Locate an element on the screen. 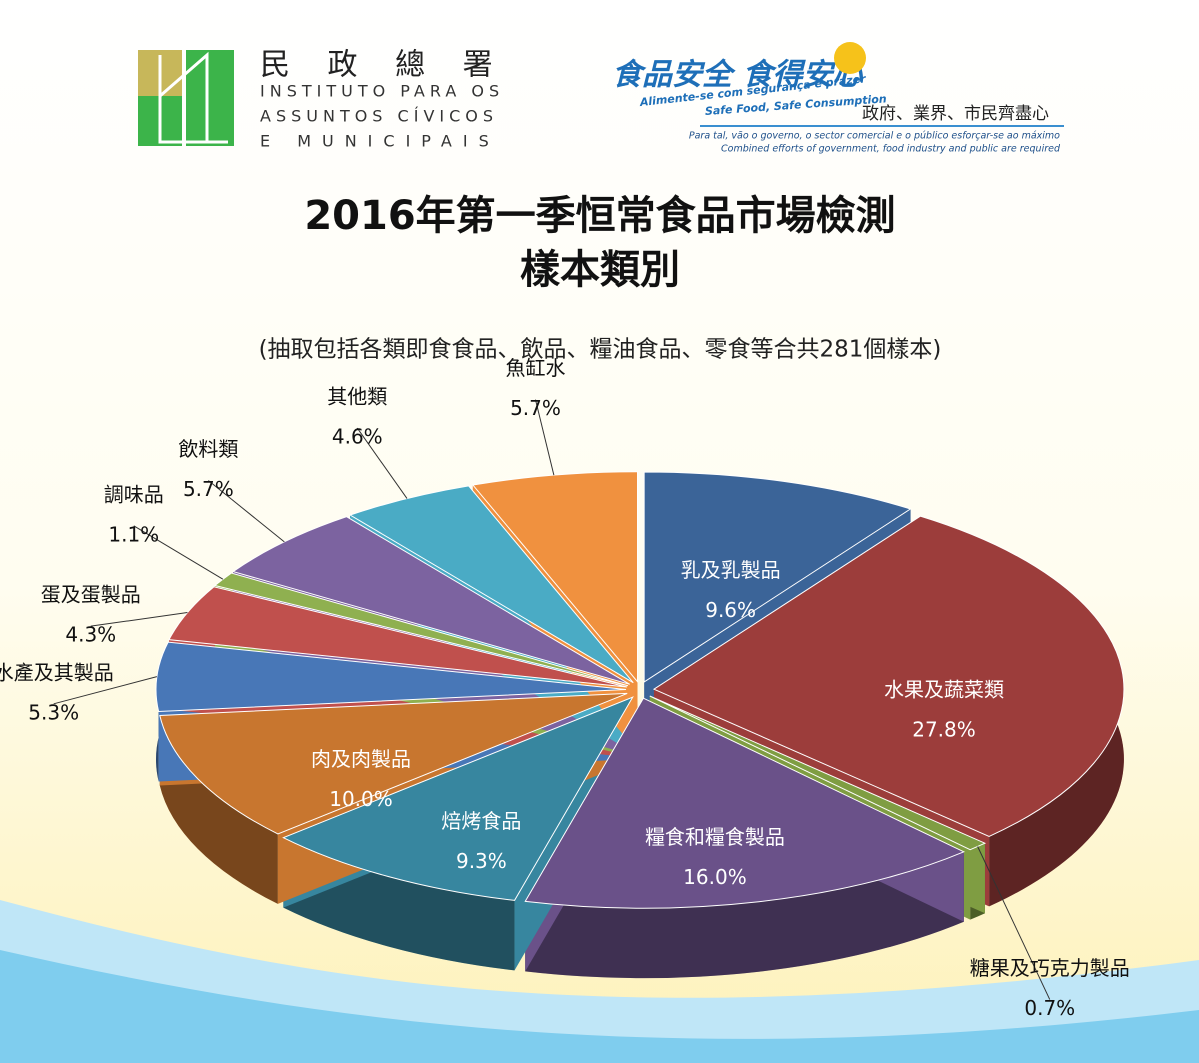  data-label: 4.6% is located at coordinates (357, 437).